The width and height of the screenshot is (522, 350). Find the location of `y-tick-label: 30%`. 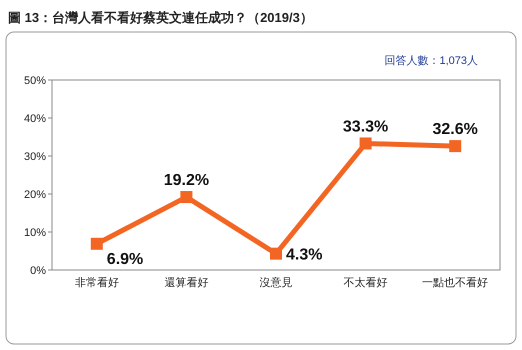

y-tick-label: 30% is located at coordinates (35, 157).